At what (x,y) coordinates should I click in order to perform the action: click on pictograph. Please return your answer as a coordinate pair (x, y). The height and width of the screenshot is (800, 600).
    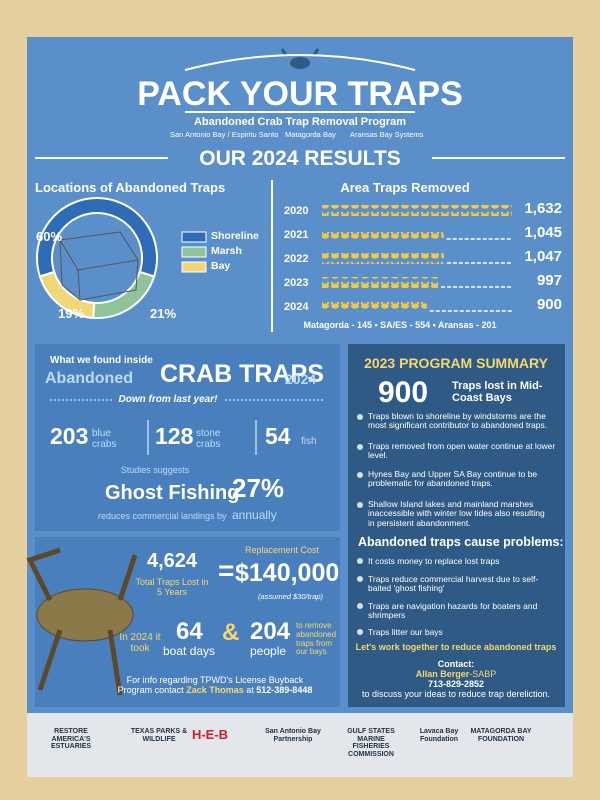
    Looking at the image, I should click on (417, 258).